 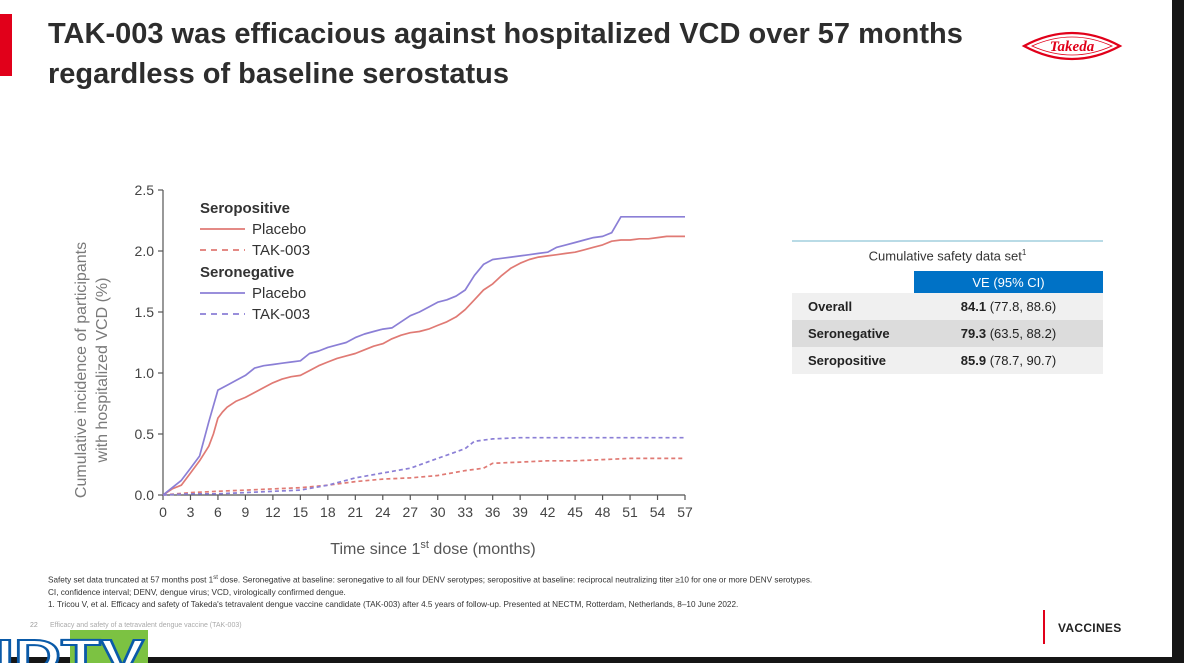 I want to click on x-axis-label-prefix: Time since 1, so click(x=375, y=549).